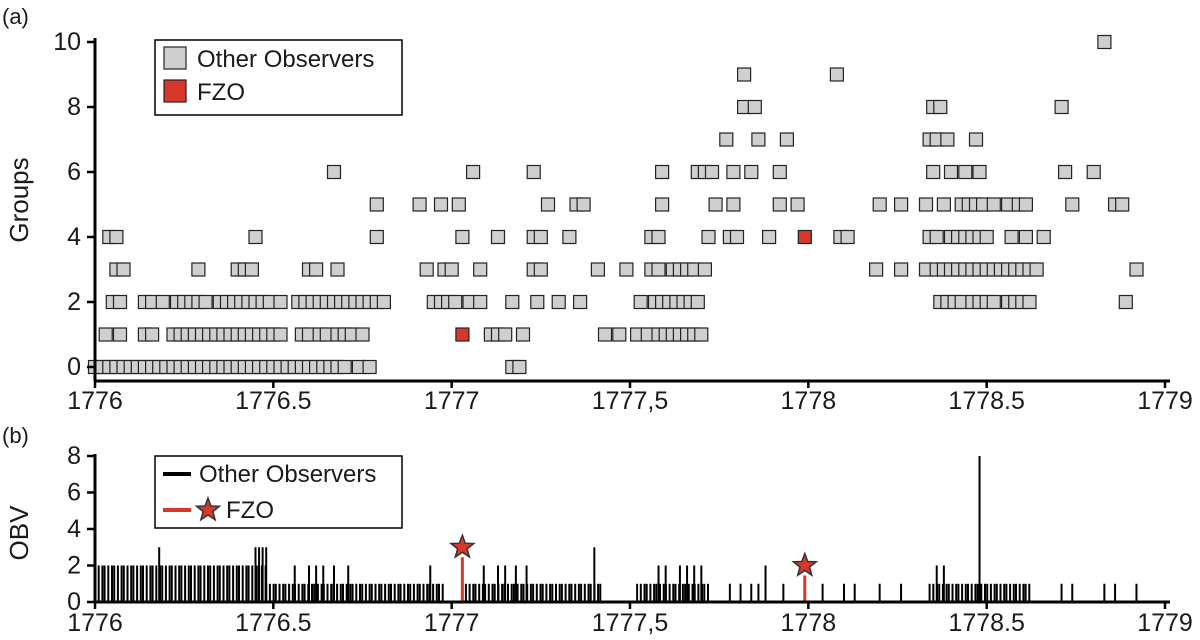 The height and width of the screenshot is (640, 1200). I want to click on panel-label-b: (b), so click(15, 435).